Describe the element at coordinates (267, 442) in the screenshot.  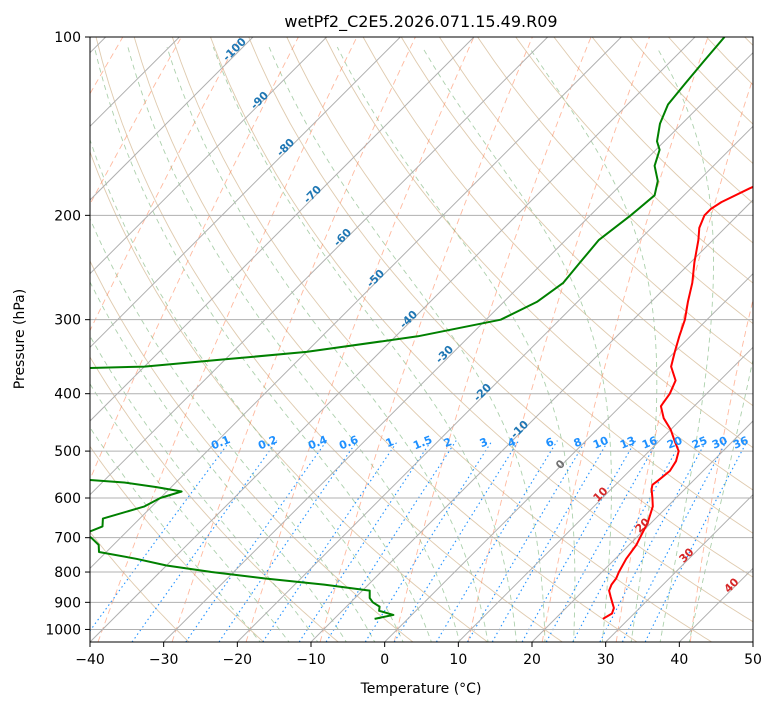
I see `mixing-ratio-label: 0.2` at that location.